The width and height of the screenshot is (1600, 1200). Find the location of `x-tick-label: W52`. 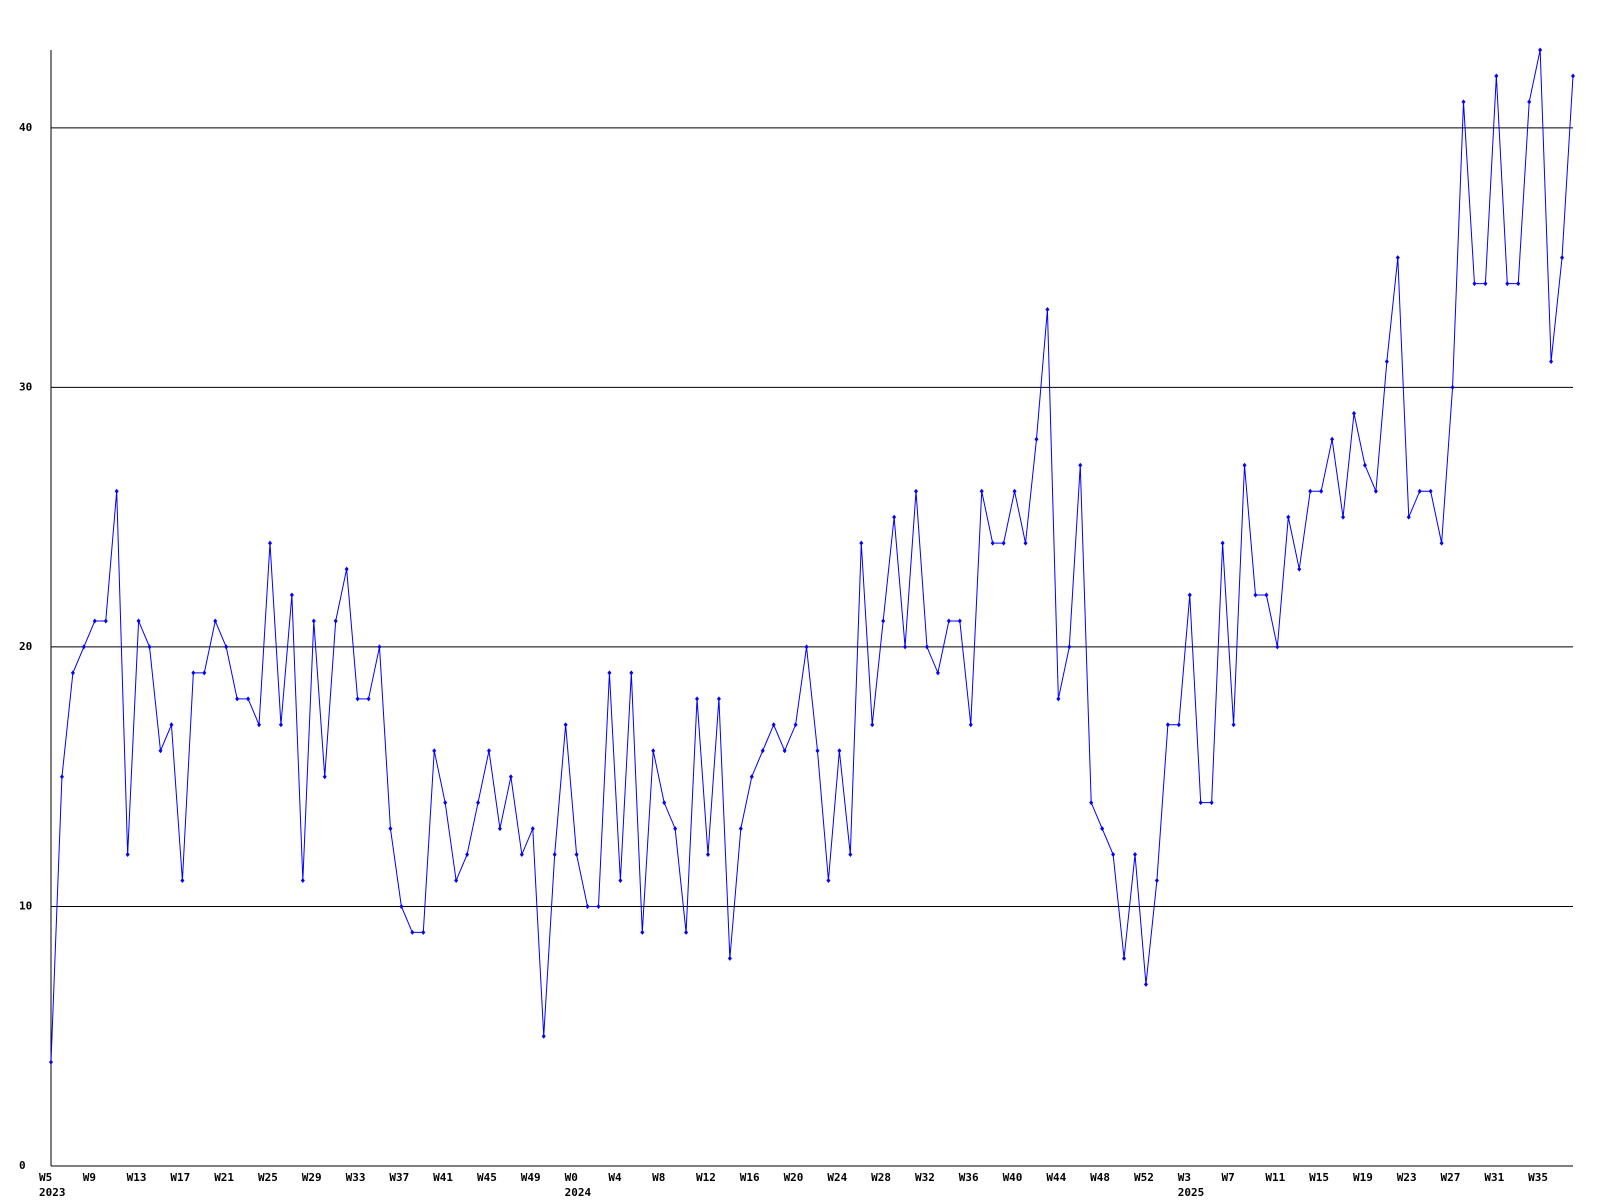

x-tick-label: W52 is located at coordinates (1144, 1177).